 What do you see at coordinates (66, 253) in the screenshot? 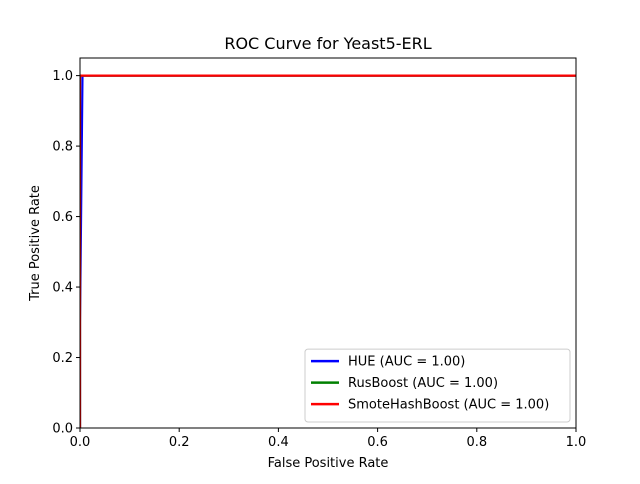
I see `y-axis: 0.0 0.2 0.4 0.6 0.8 1.0` at bounding box center [66, 253].